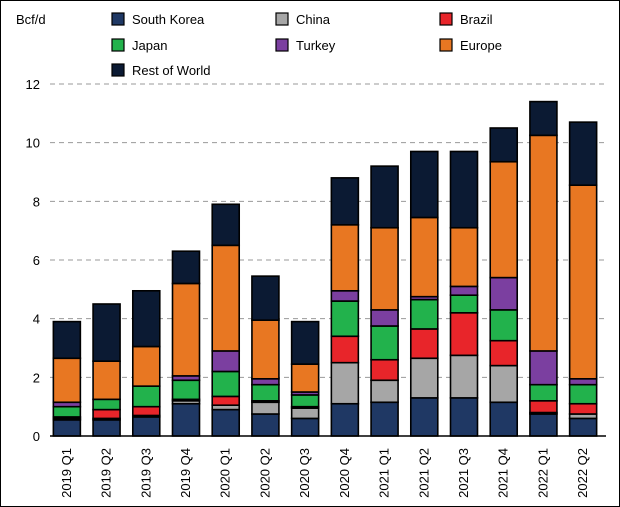  I want to click on x-tick-label: 2019 Q1, so click(66, 473).